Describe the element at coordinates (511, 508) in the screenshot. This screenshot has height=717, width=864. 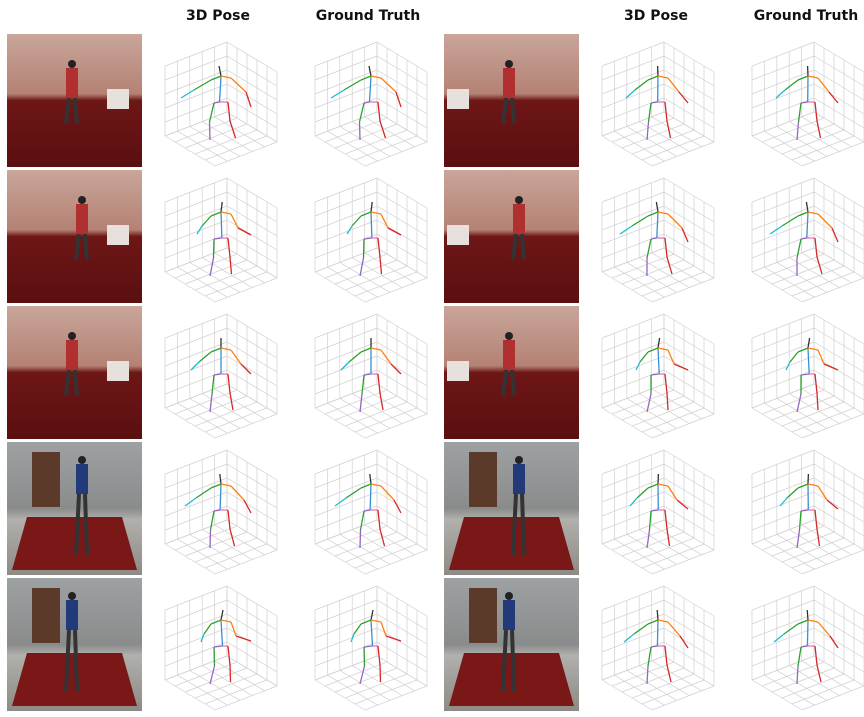
I see `photo` at that location.